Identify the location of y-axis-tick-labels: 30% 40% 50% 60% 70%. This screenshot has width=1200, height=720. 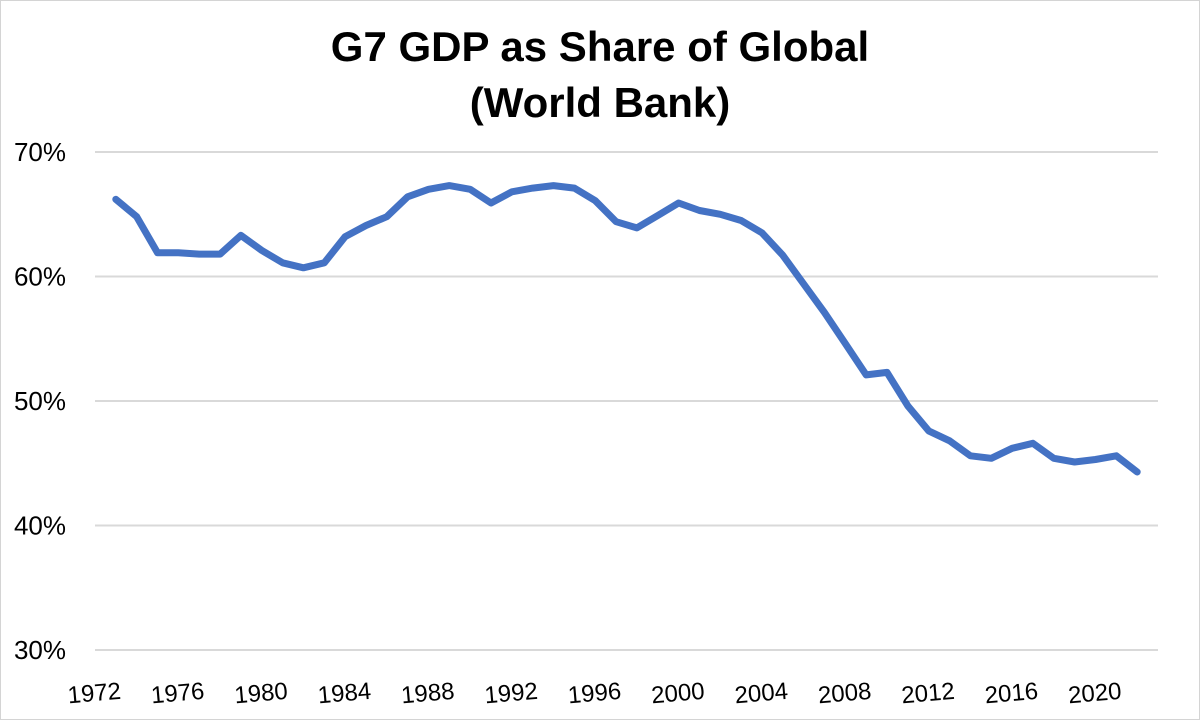
(40, 401).